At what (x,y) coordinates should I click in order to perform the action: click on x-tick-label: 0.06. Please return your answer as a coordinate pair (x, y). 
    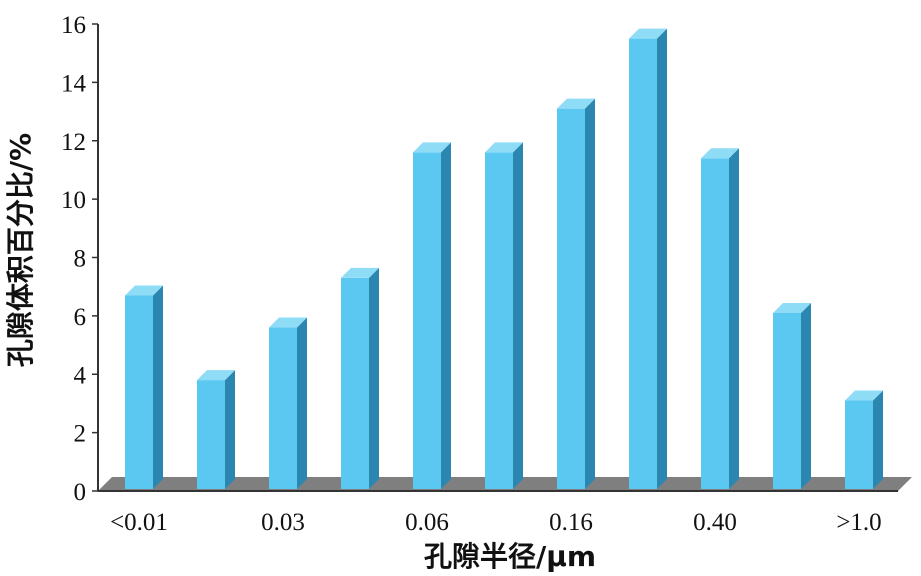
    Looking at the image, I should click on (427, 522).